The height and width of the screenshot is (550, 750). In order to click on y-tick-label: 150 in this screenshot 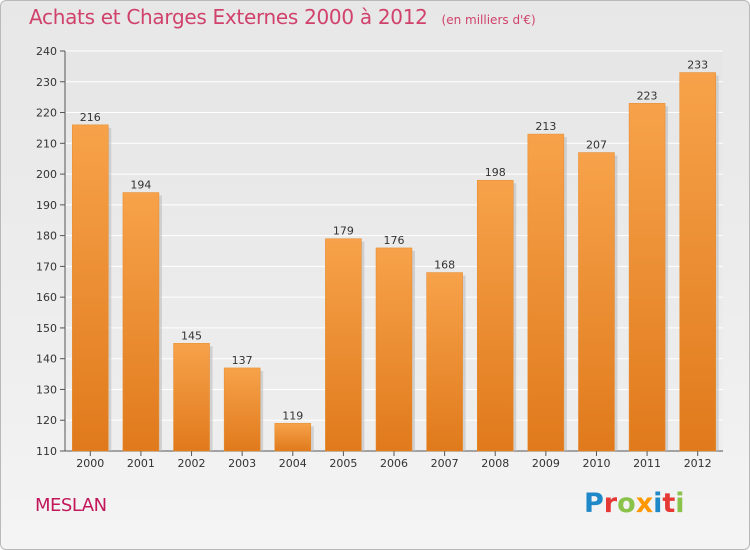, I will do `click(46, 328)`.